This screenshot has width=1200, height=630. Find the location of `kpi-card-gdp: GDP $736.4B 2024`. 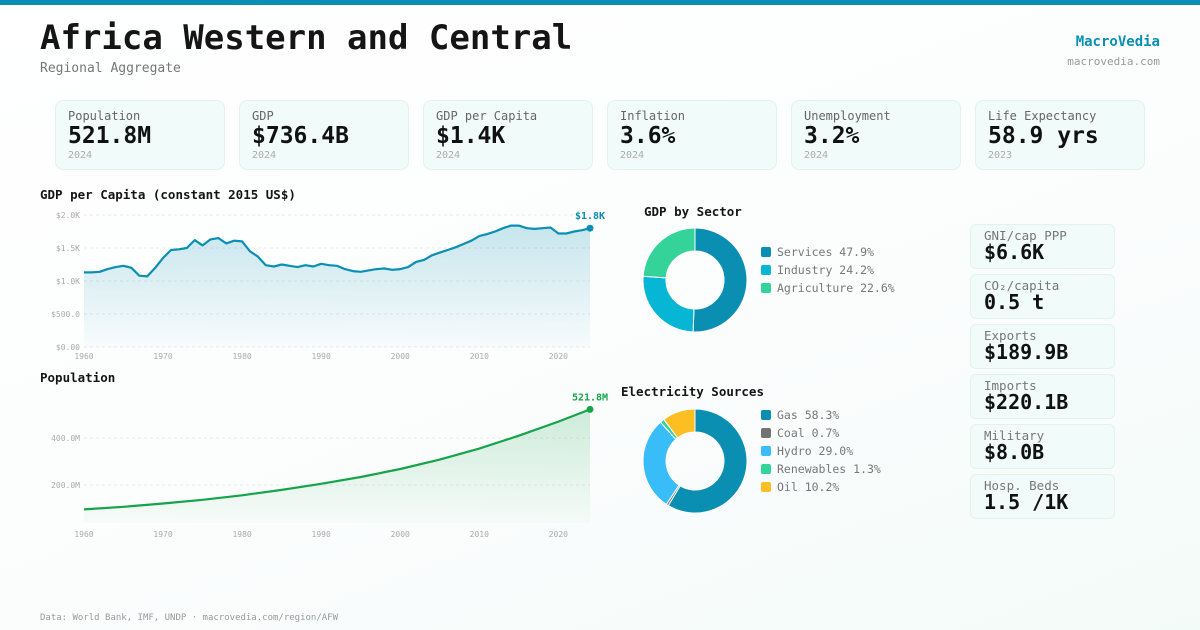

kpi-card-gdp: GDP $736.4B 2024 is located at coordinates (324, 135).